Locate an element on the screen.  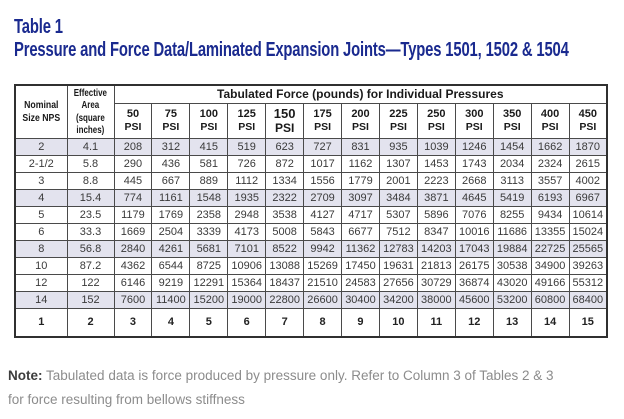
force-cell: 2322 is located at coordinates (285, 197).